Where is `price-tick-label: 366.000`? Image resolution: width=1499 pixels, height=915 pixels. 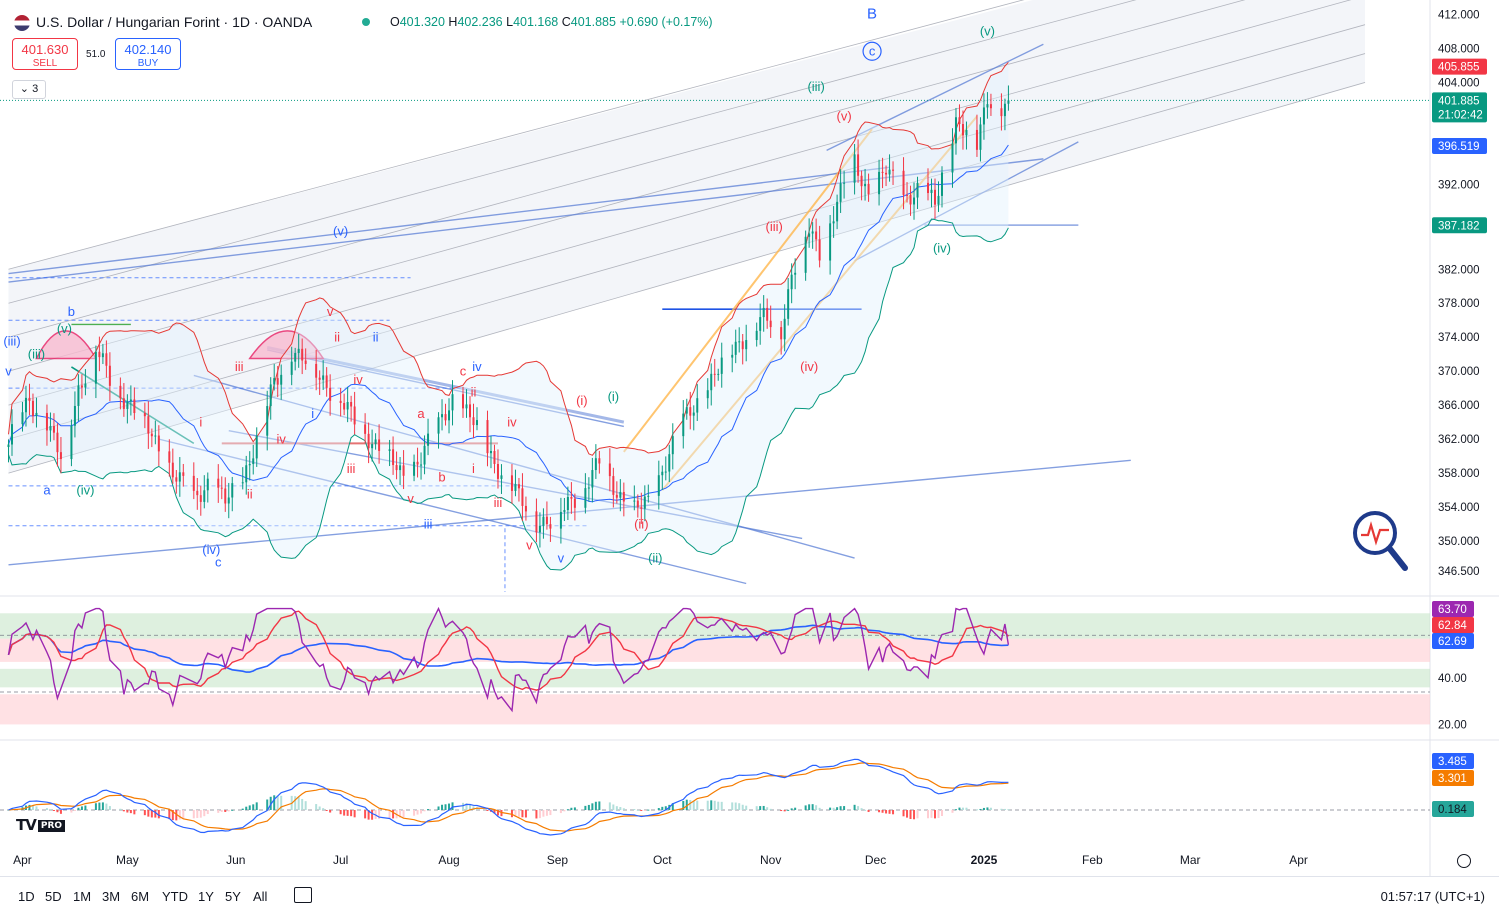
price-tick-label: 366.000 is located at coordinates (1459, 406).